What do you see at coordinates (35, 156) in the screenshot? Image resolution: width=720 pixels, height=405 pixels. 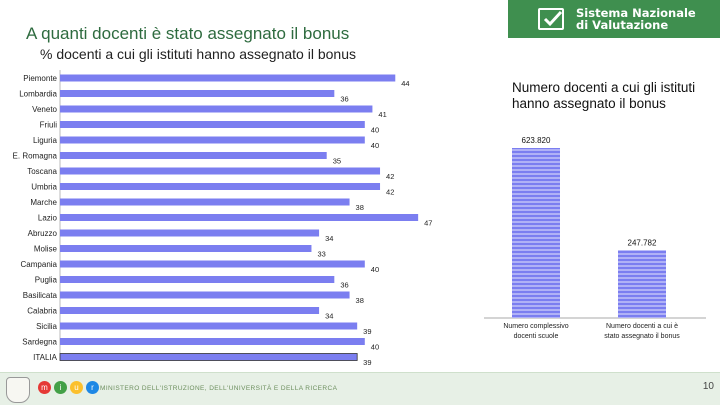 I see `category-label-5: E. Romagna` at bounding box center [35, 156].